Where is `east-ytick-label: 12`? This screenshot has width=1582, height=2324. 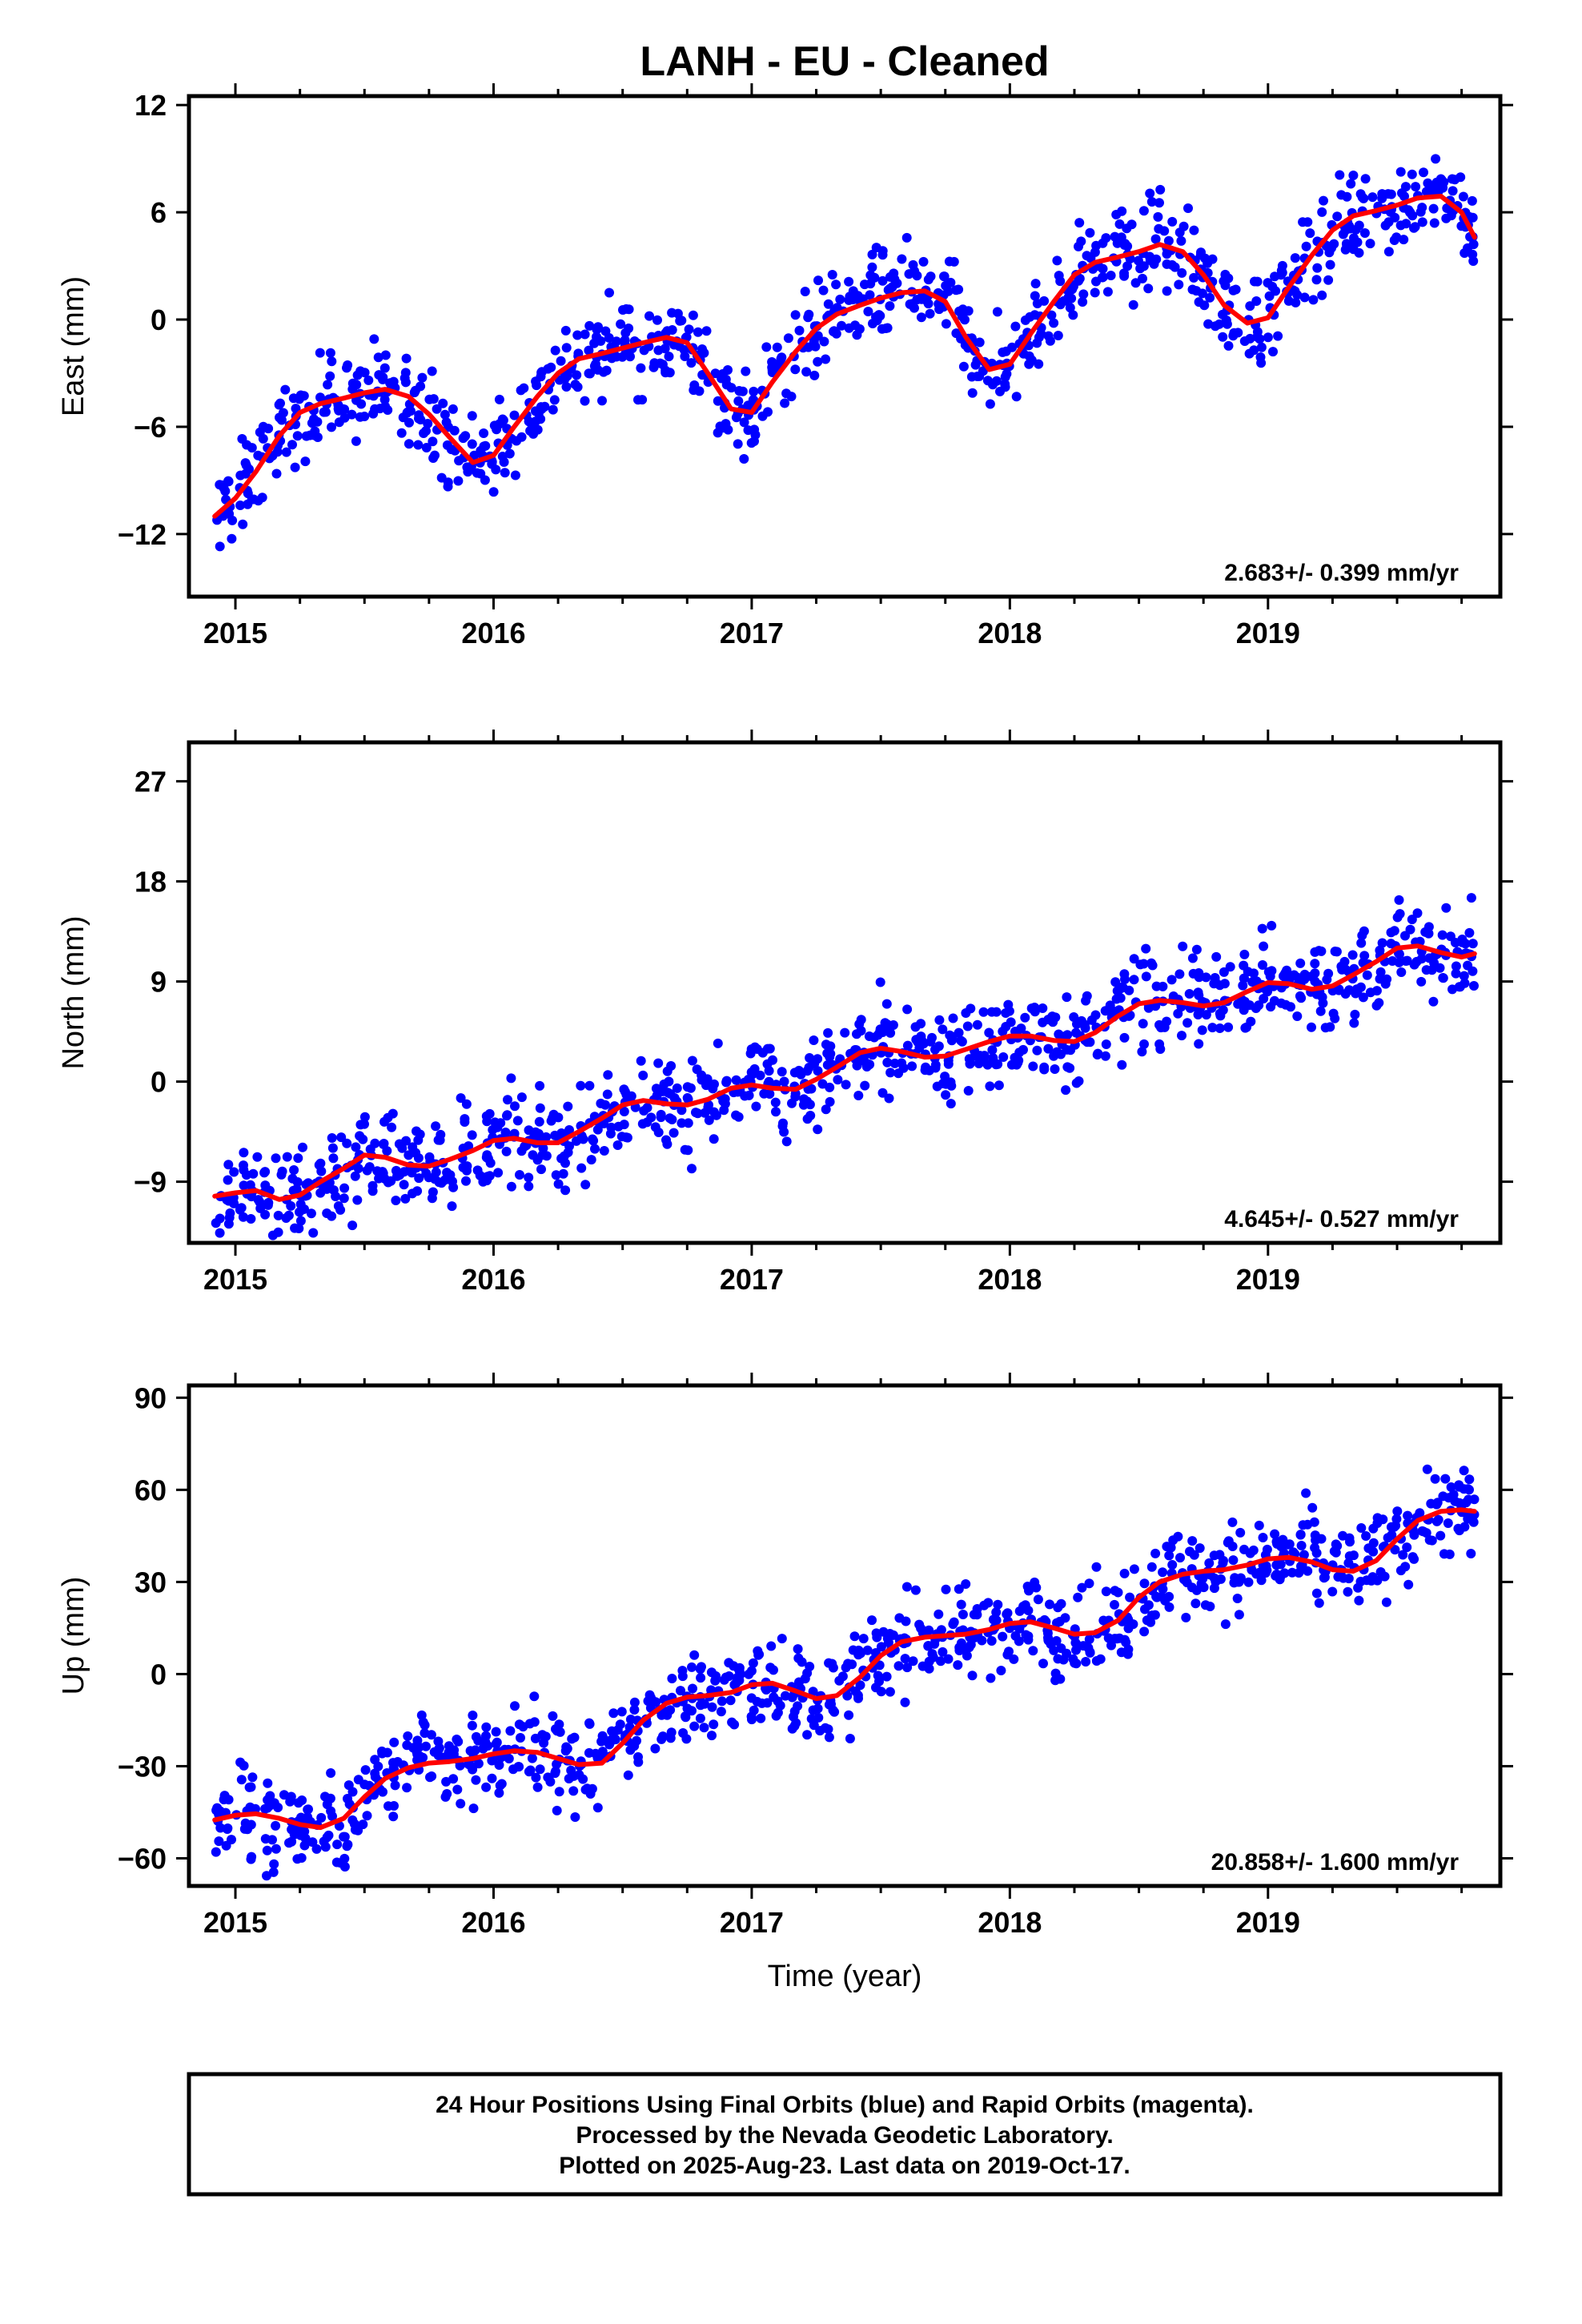
east-ytick-label: 12 is located at coordinates (151, 106).